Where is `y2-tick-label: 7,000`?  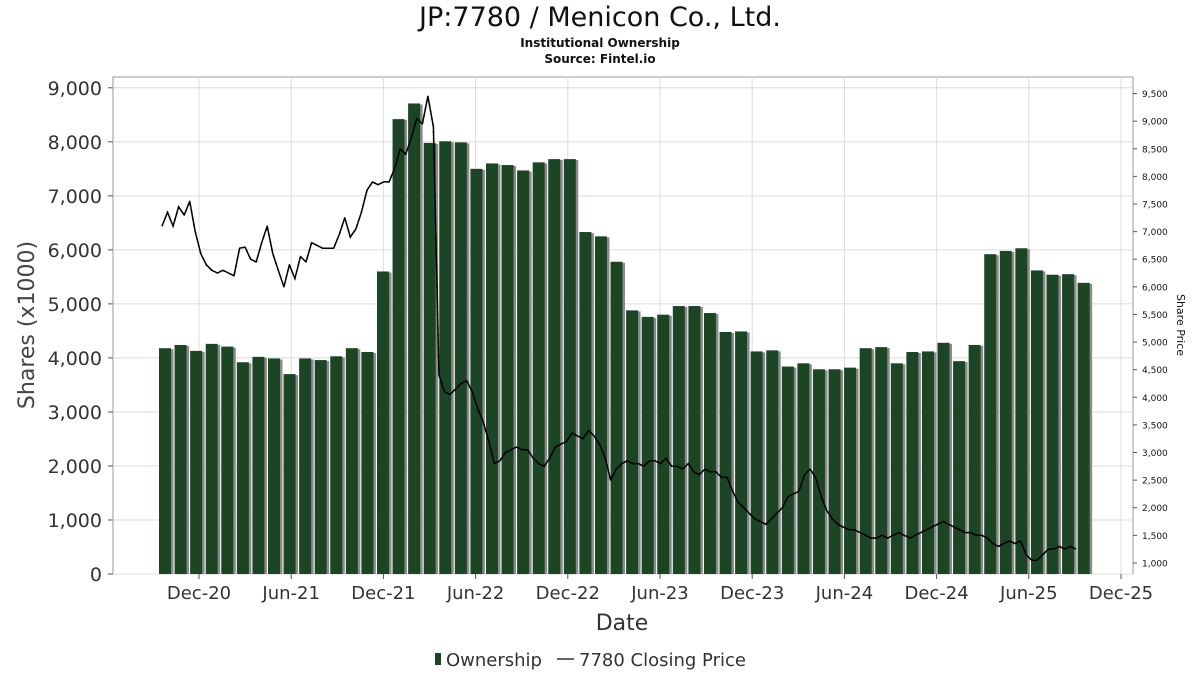 y2-tick-label: 7,000 is located at coordinates (1155, 233).